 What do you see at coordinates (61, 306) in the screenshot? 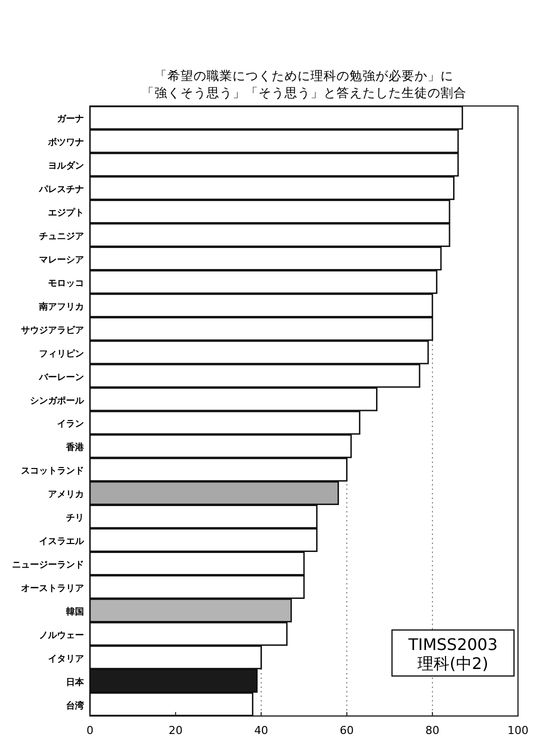
I see `y-tick-label: 南アフリカ` at bounding box center [61, 306].